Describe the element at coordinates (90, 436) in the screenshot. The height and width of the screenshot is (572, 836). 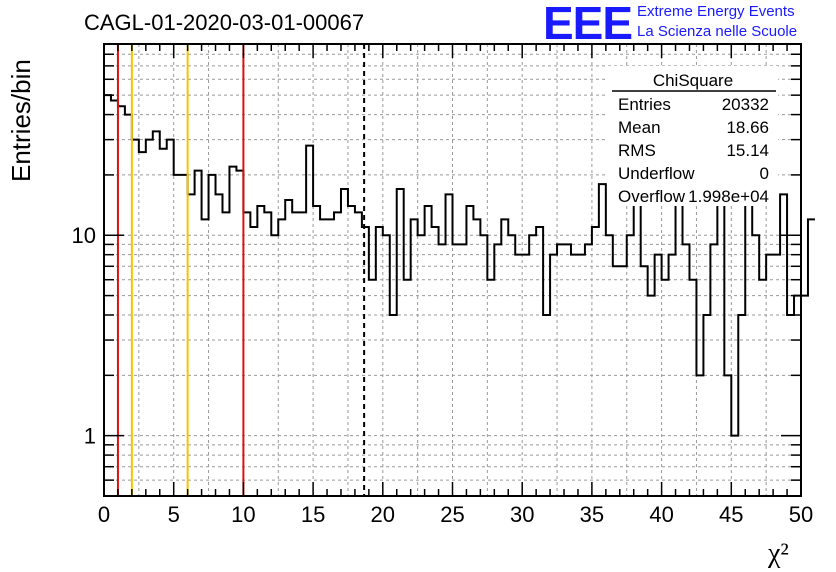
I see `y-tick-label: 1` at that location.